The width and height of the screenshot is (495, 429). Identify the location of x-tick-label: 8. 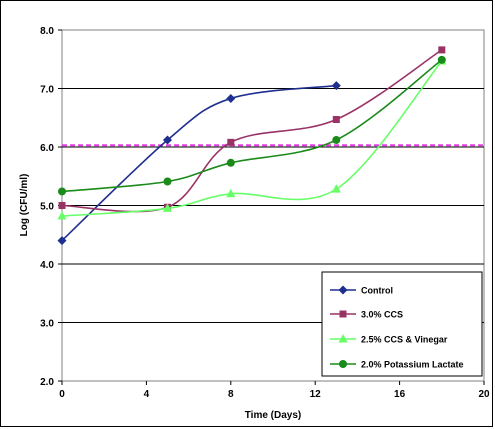
(231, 394).